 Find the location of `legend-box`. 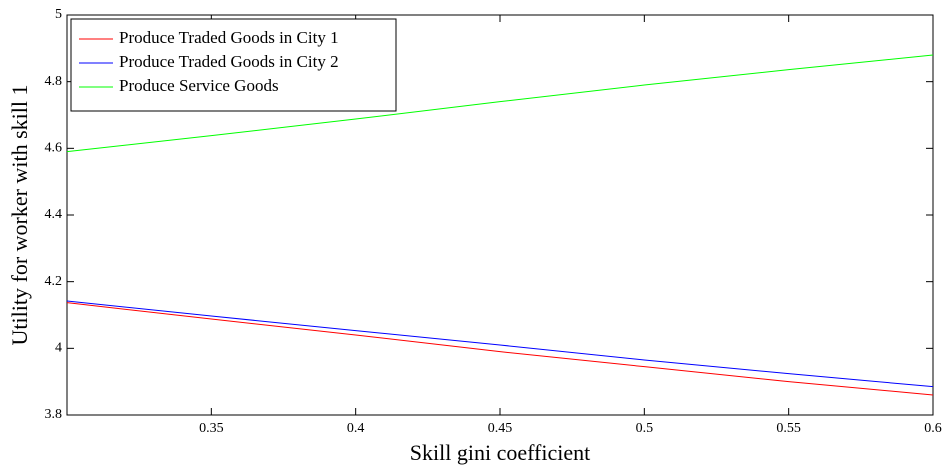

legend-box is located at coordinates (233, 65).